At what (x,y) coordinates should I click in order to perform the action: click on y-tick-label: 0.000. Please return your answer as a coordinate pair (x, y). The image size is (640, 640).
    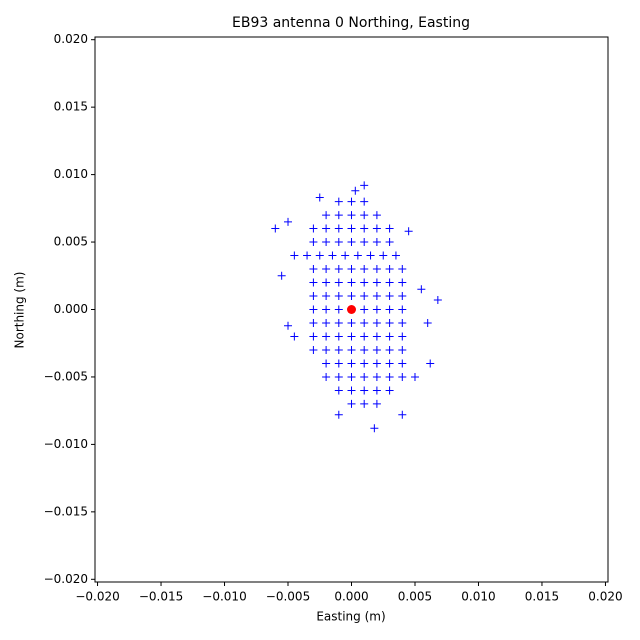
    Looking at the image, I should click on (71, 309).